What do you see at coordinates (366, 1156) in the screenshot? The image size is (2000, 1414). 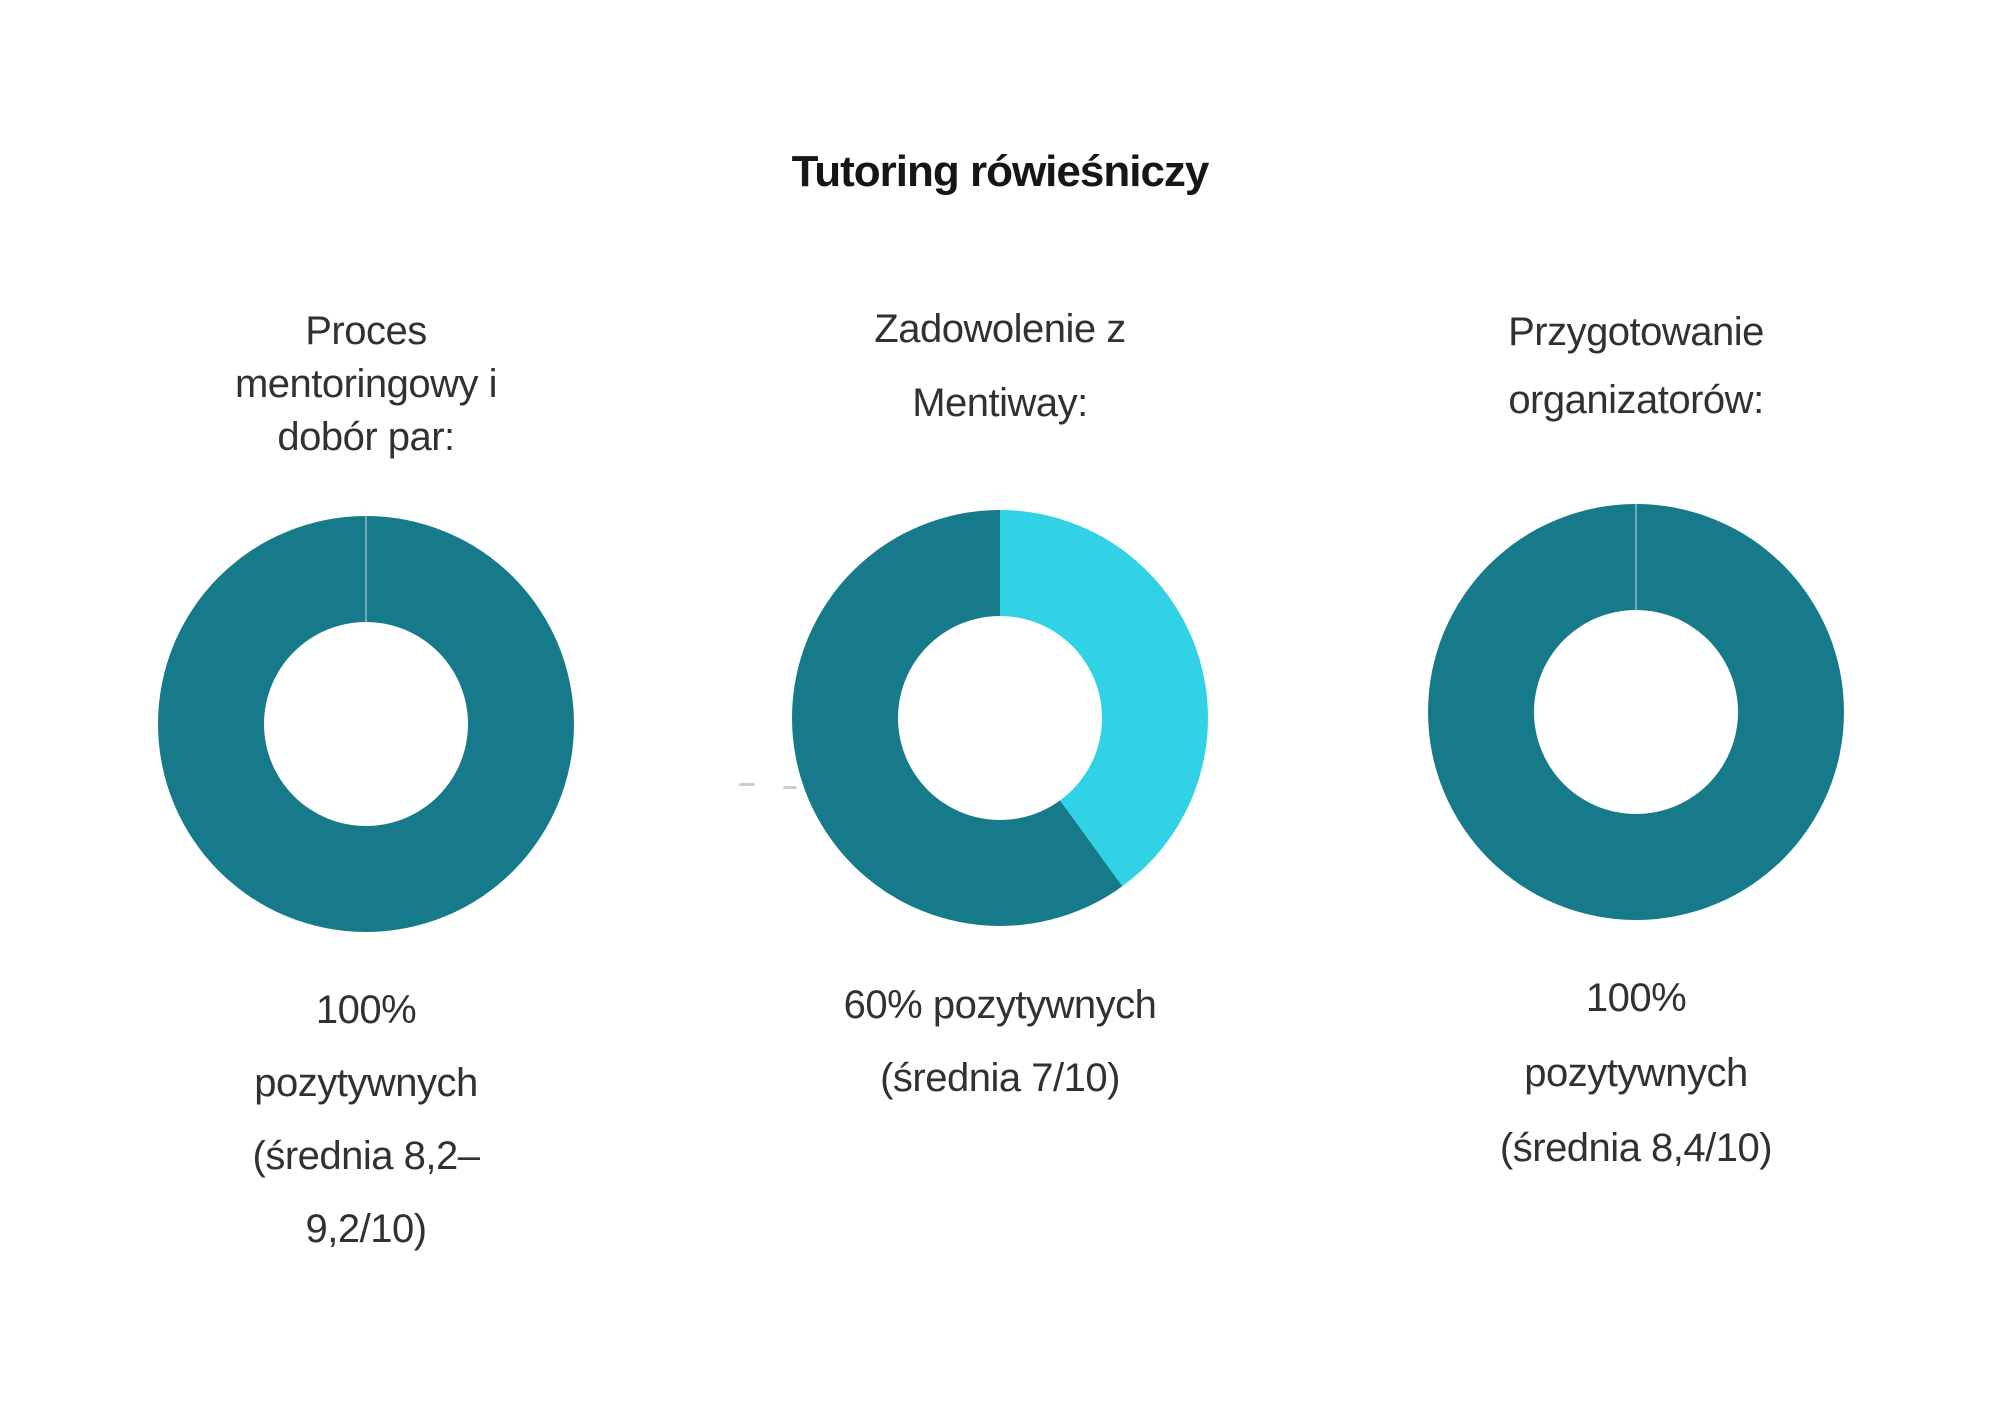 I see `chart-caption-line: (średnia 8,2–` at bounding box center [366, 1156].